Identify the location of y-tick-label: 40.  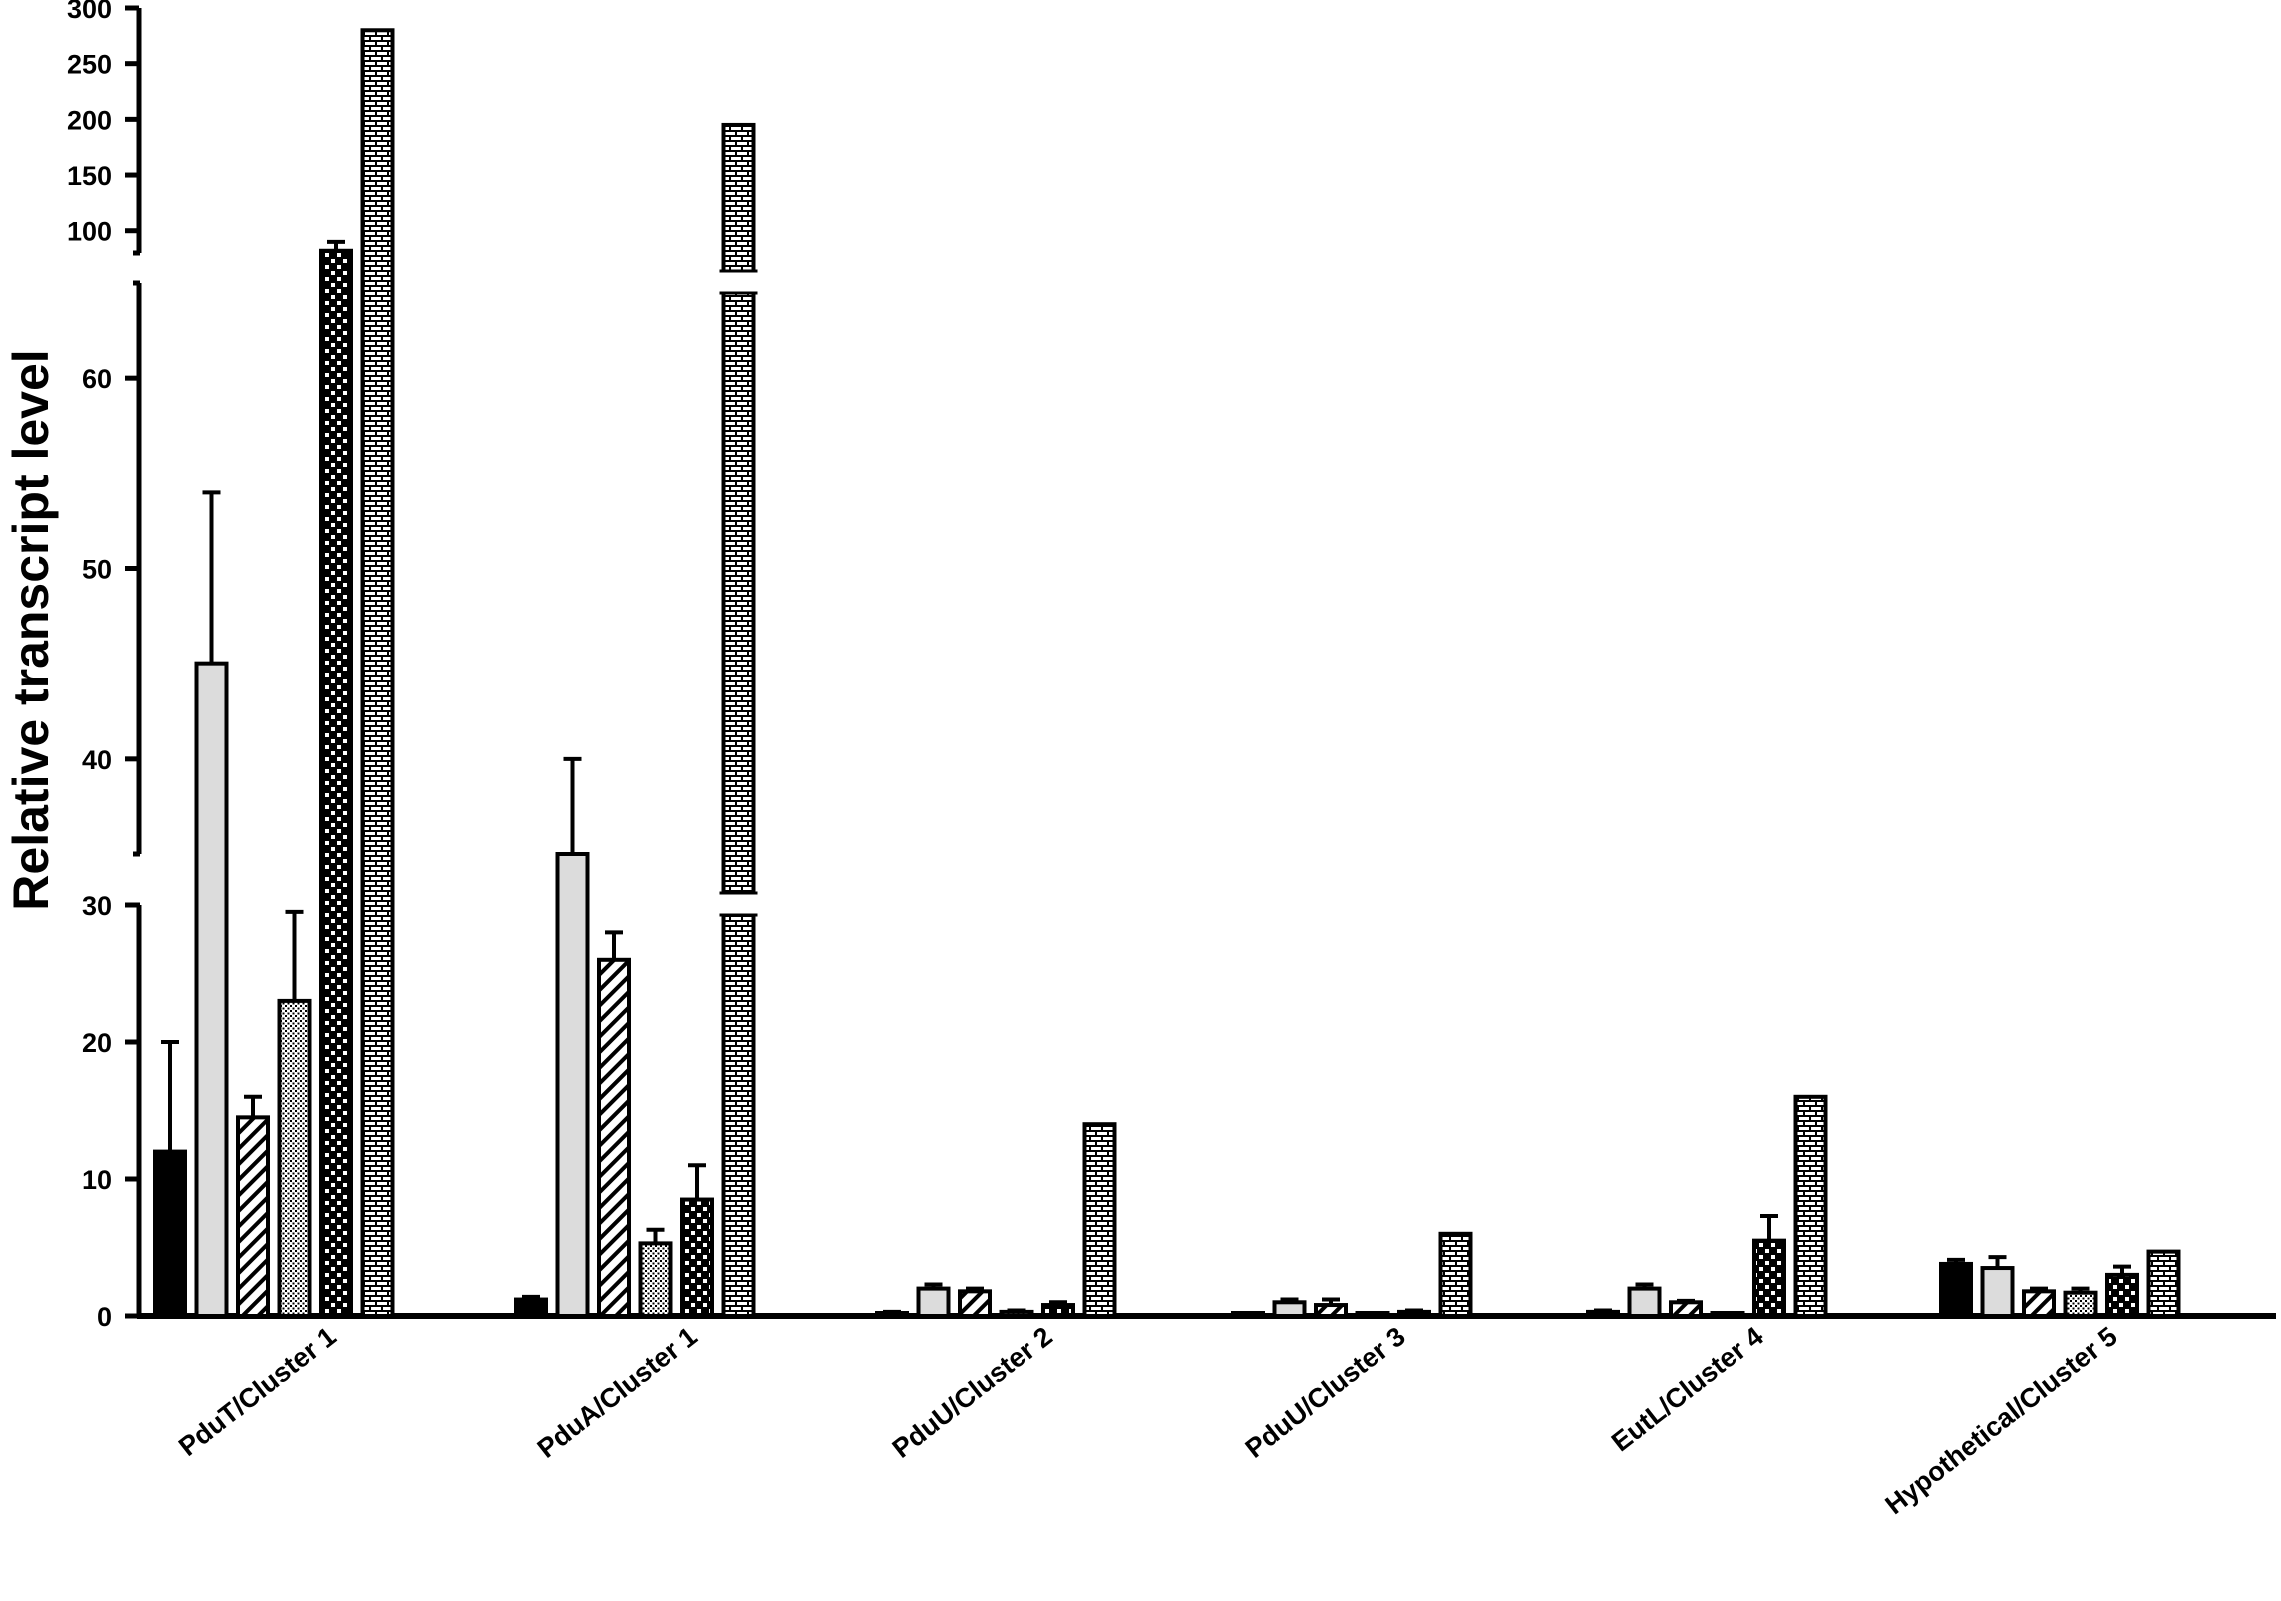
(97, 760).